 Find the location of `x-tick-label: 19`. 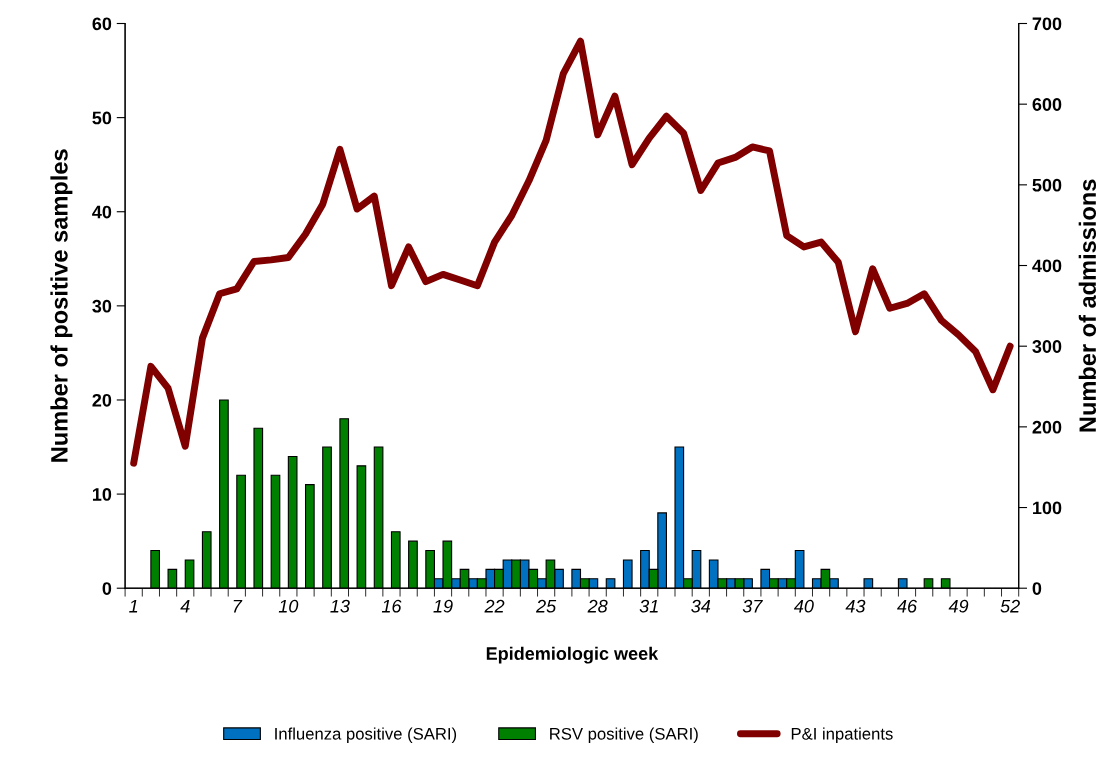

x-tick-label: 19 is located at coordinates (443, 606).